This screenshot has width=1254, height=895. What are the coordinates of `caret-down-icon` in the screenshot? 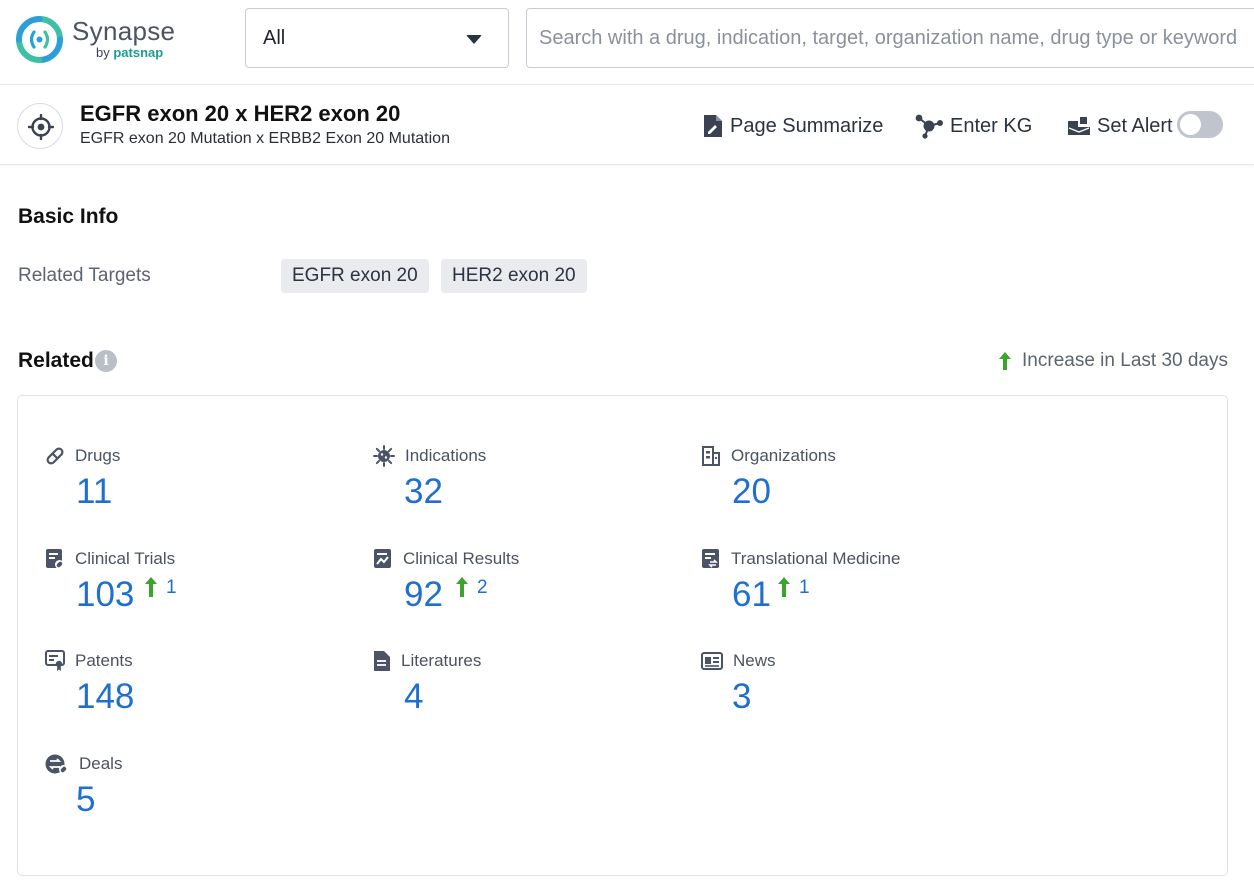 It's located at (474, 39).